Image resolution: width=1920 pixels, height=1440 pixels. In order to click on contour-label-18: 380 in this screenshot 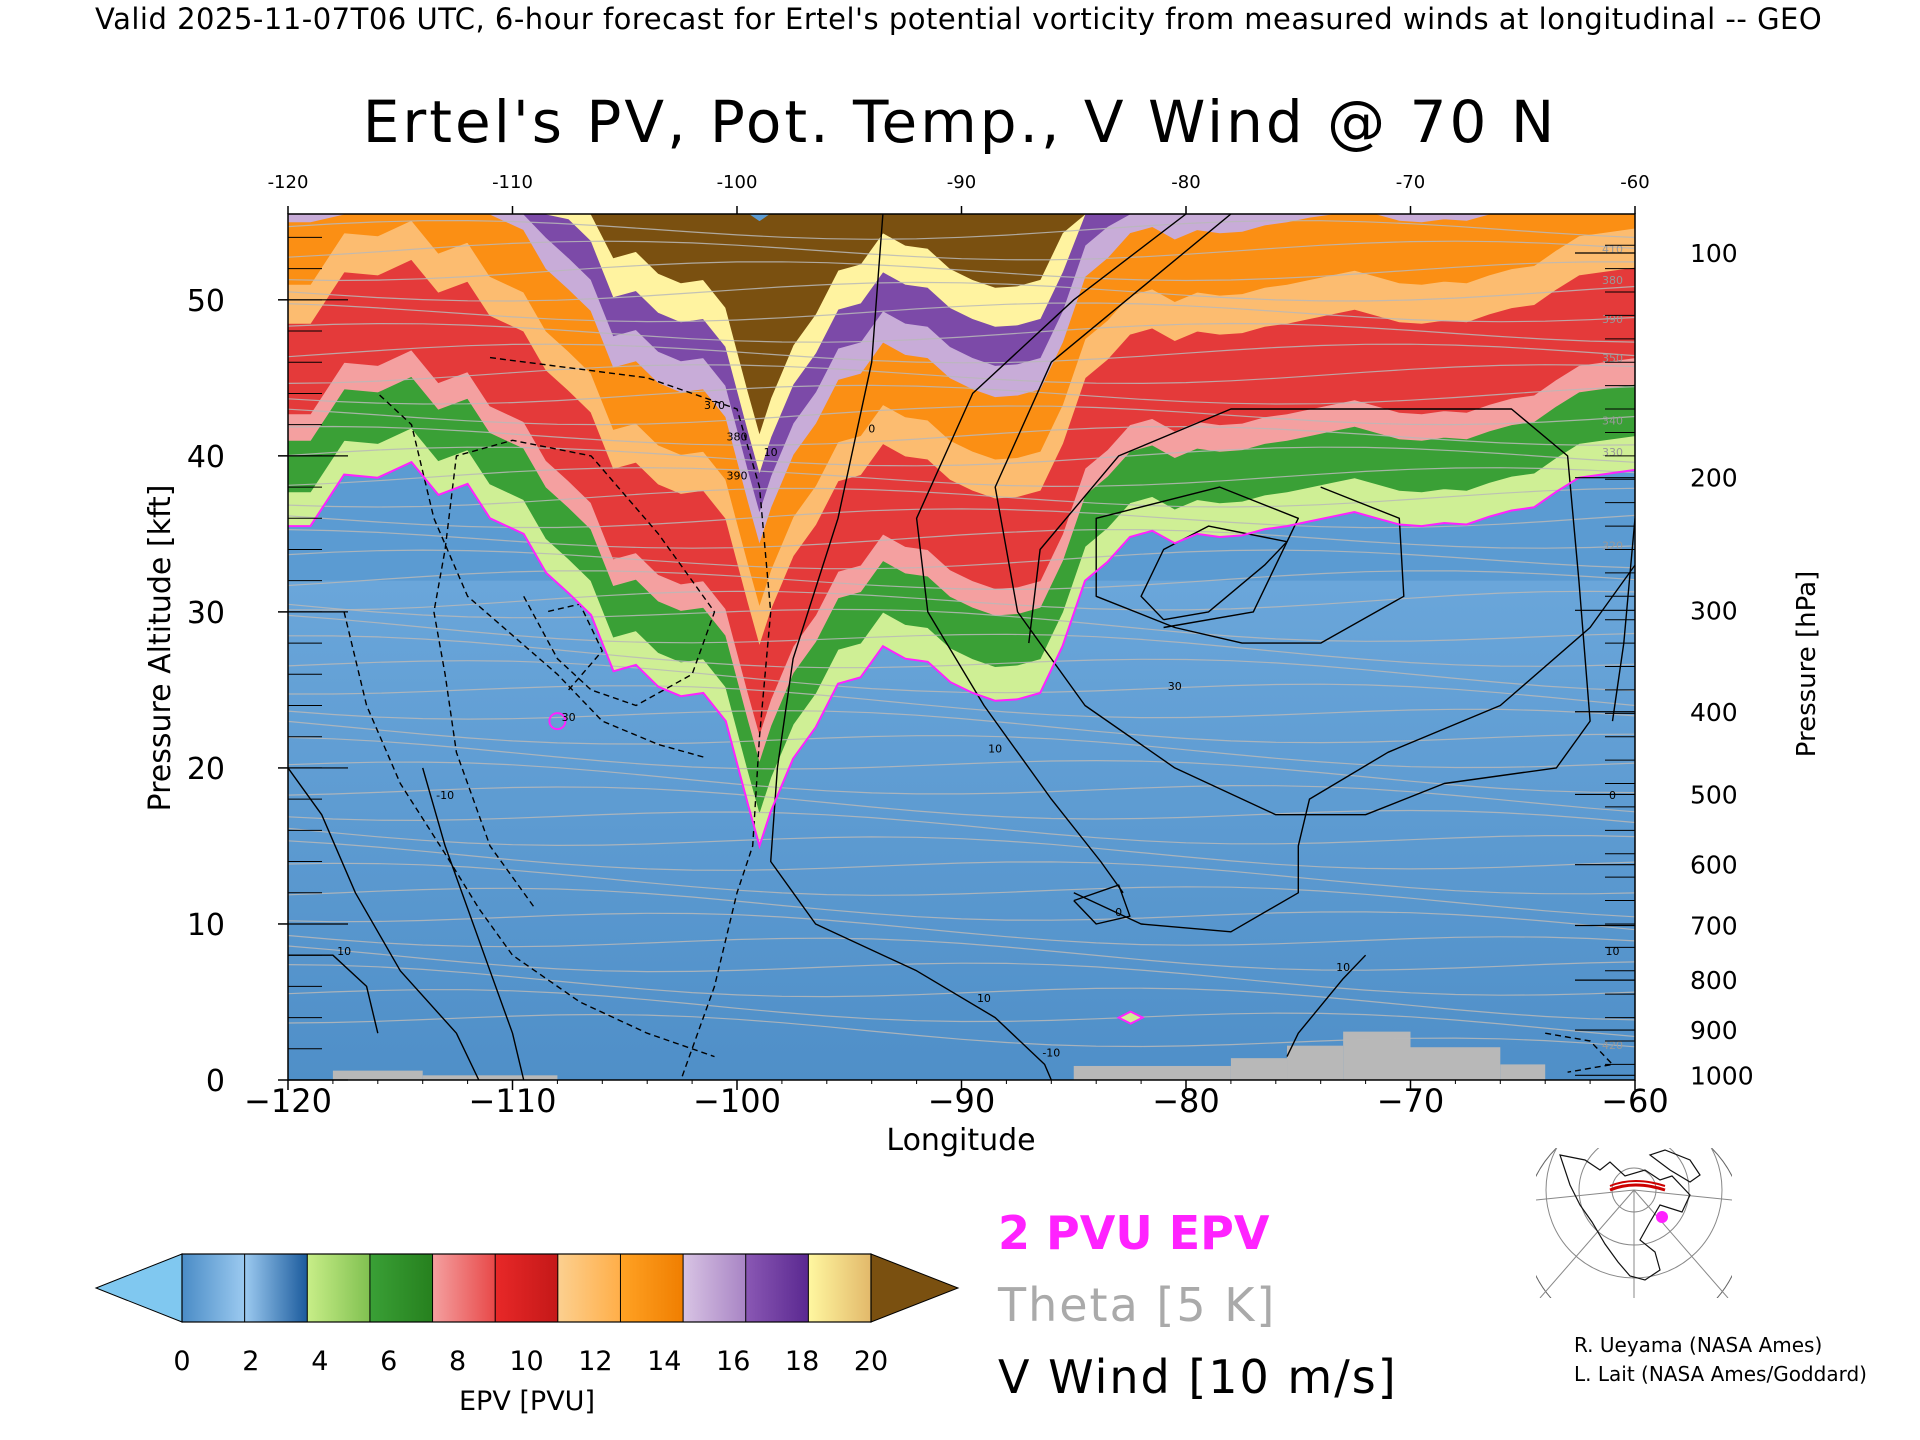, I will do `click(1612, 280)`.